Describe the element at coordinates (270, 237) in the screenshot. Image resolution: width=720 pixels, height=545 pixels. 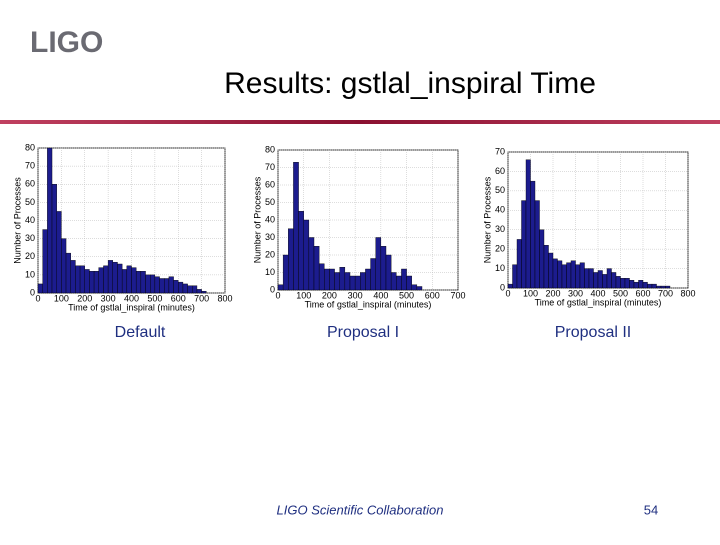
I see `y-tick-label: 30` at that location.